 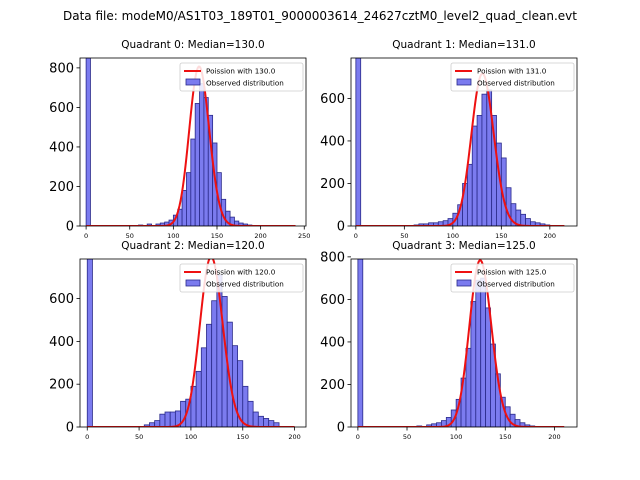 I want to click on subplot-title: Quadrant 2: Median=120.0, so click(x=192, y=246).